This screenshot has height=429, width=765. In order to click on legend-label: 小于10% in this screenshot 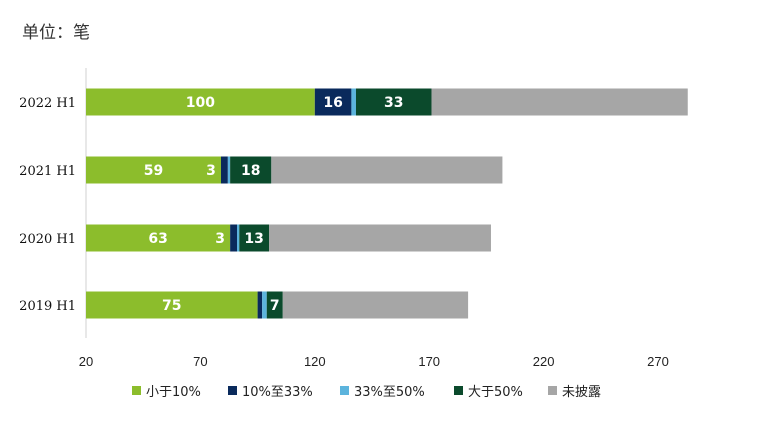, I will do `click(173, 392)`.